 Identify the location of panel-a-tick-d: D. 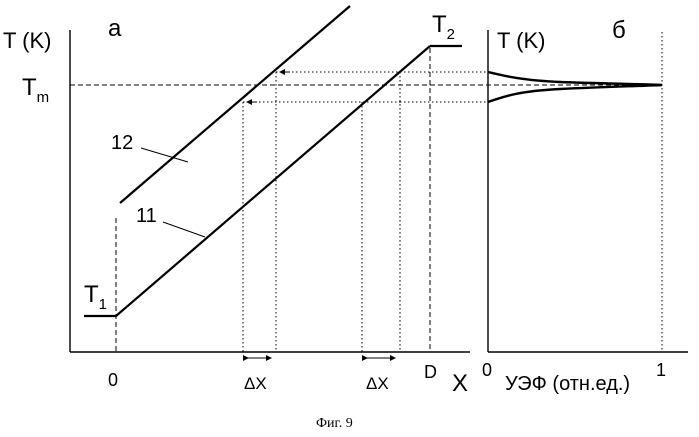
(430, 372).